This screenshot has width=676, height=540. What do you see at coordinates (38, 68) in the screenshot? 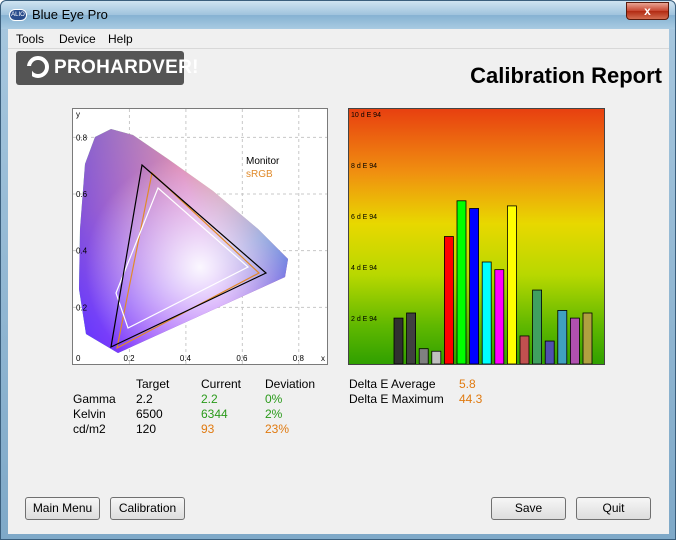
I see `logo-ring-icon` at bounding box center [38, 68].